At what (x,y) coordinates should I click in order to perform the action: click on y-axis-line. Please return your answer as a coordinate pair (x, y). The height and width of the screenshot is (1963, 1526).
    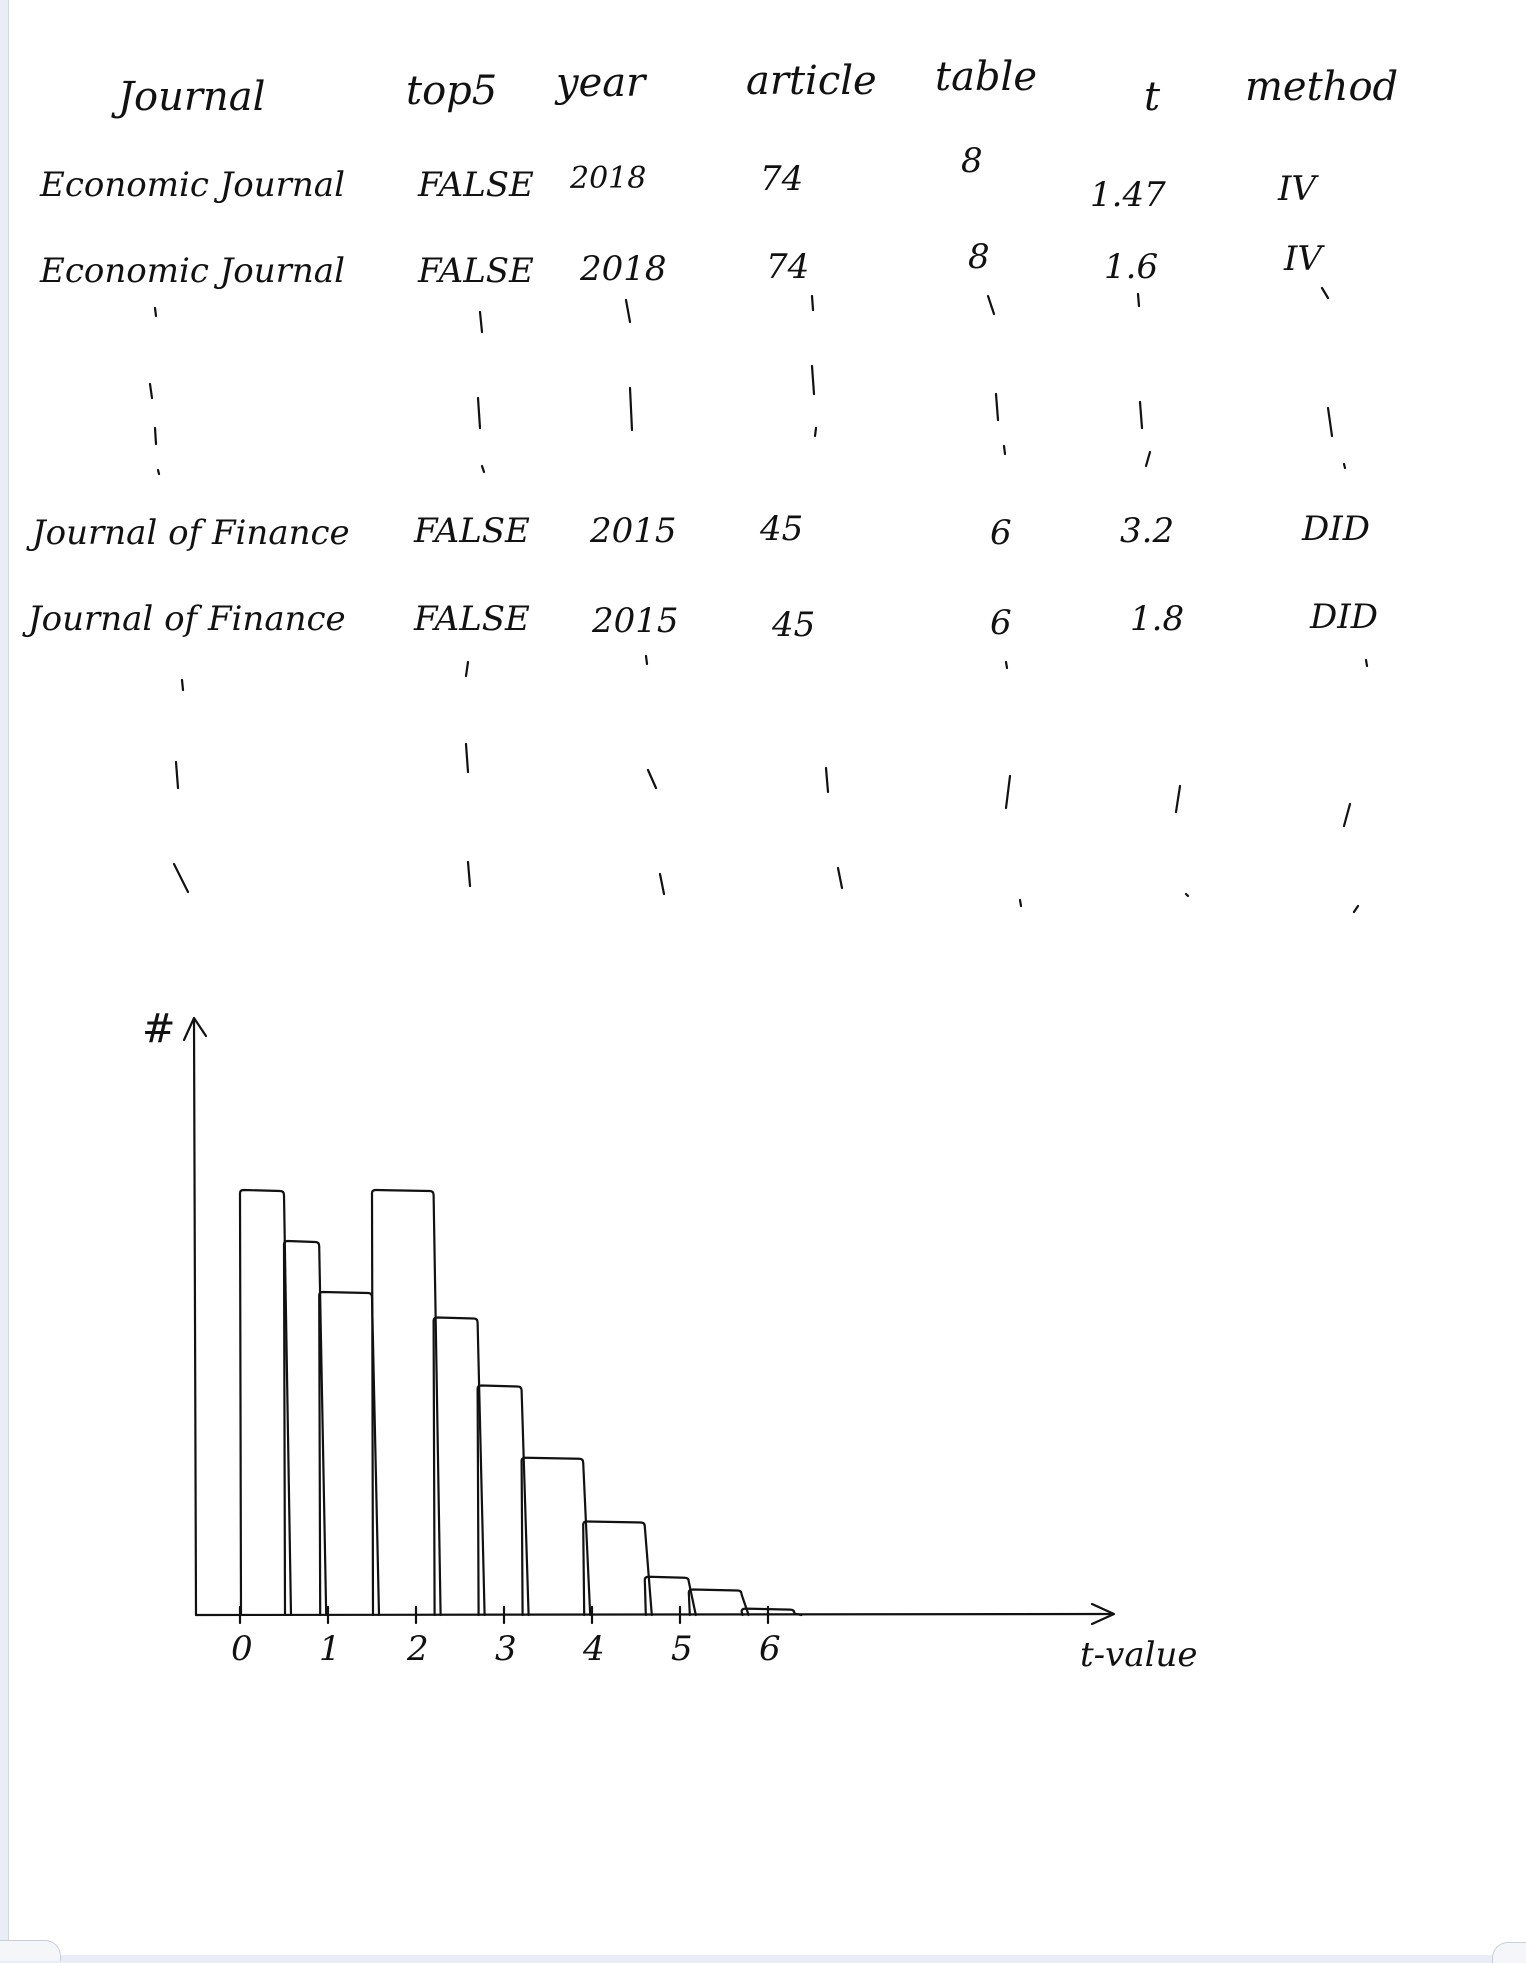
    Looking at the image, I should click on (195, 1317).